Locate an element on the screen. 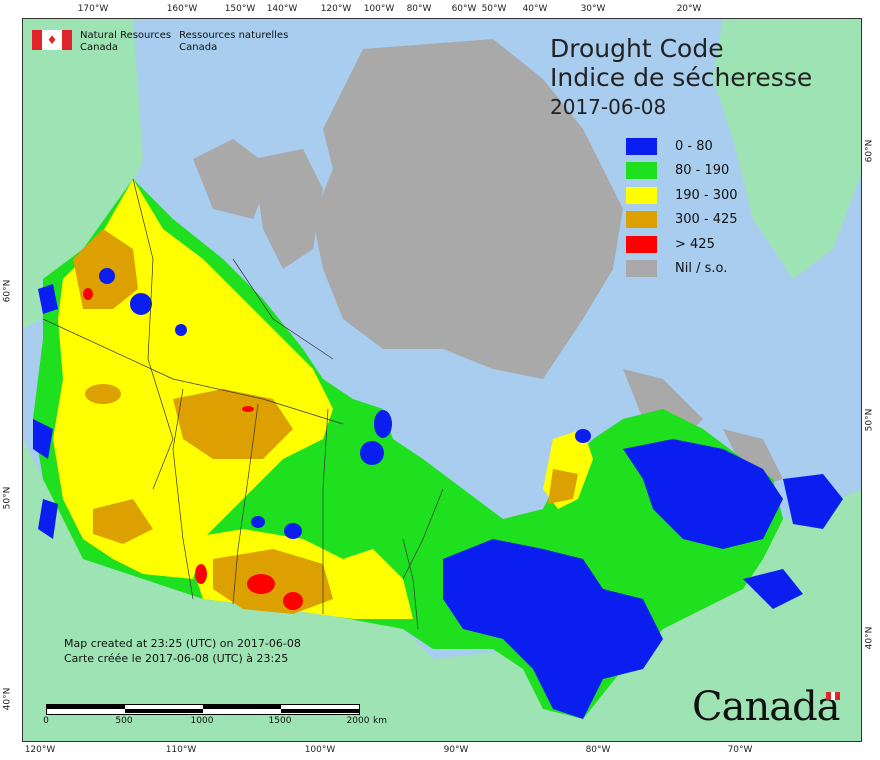 The width and height of the screenshot is (880, 760). scale-bar: 0 500 1000 1500 2000 km is located at coordinates (215, 715).